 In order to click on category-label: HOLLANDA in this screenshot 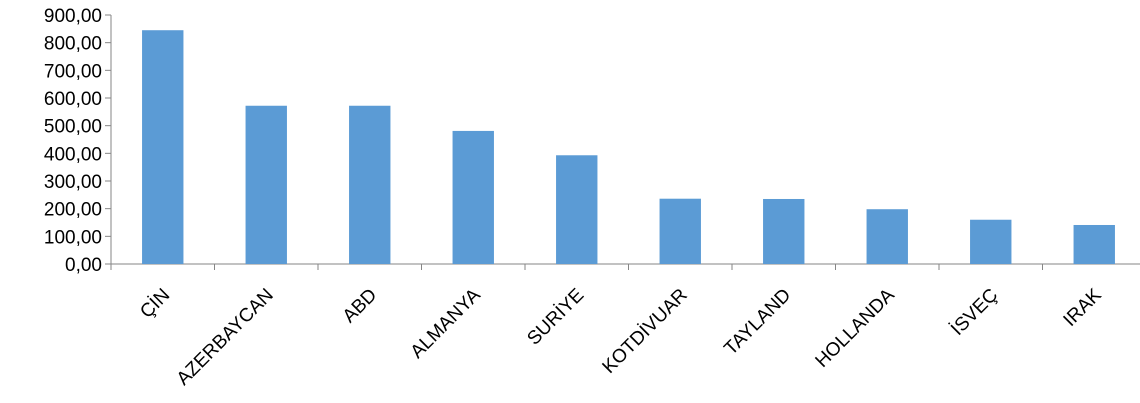, I will do `click(856, 328)`.